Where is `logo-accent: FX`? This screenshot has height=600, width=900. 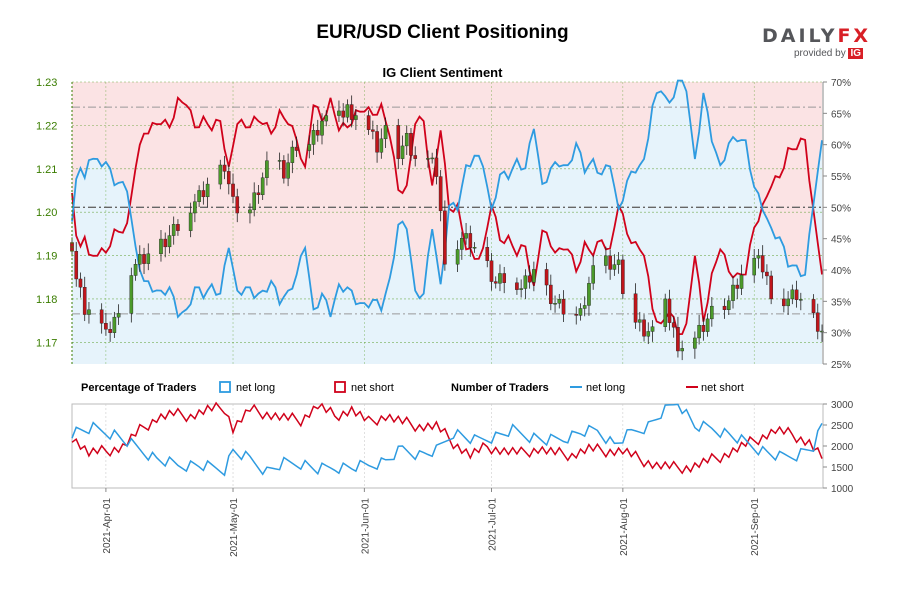 logo-accent: FX is located at coordinates (854, 36).